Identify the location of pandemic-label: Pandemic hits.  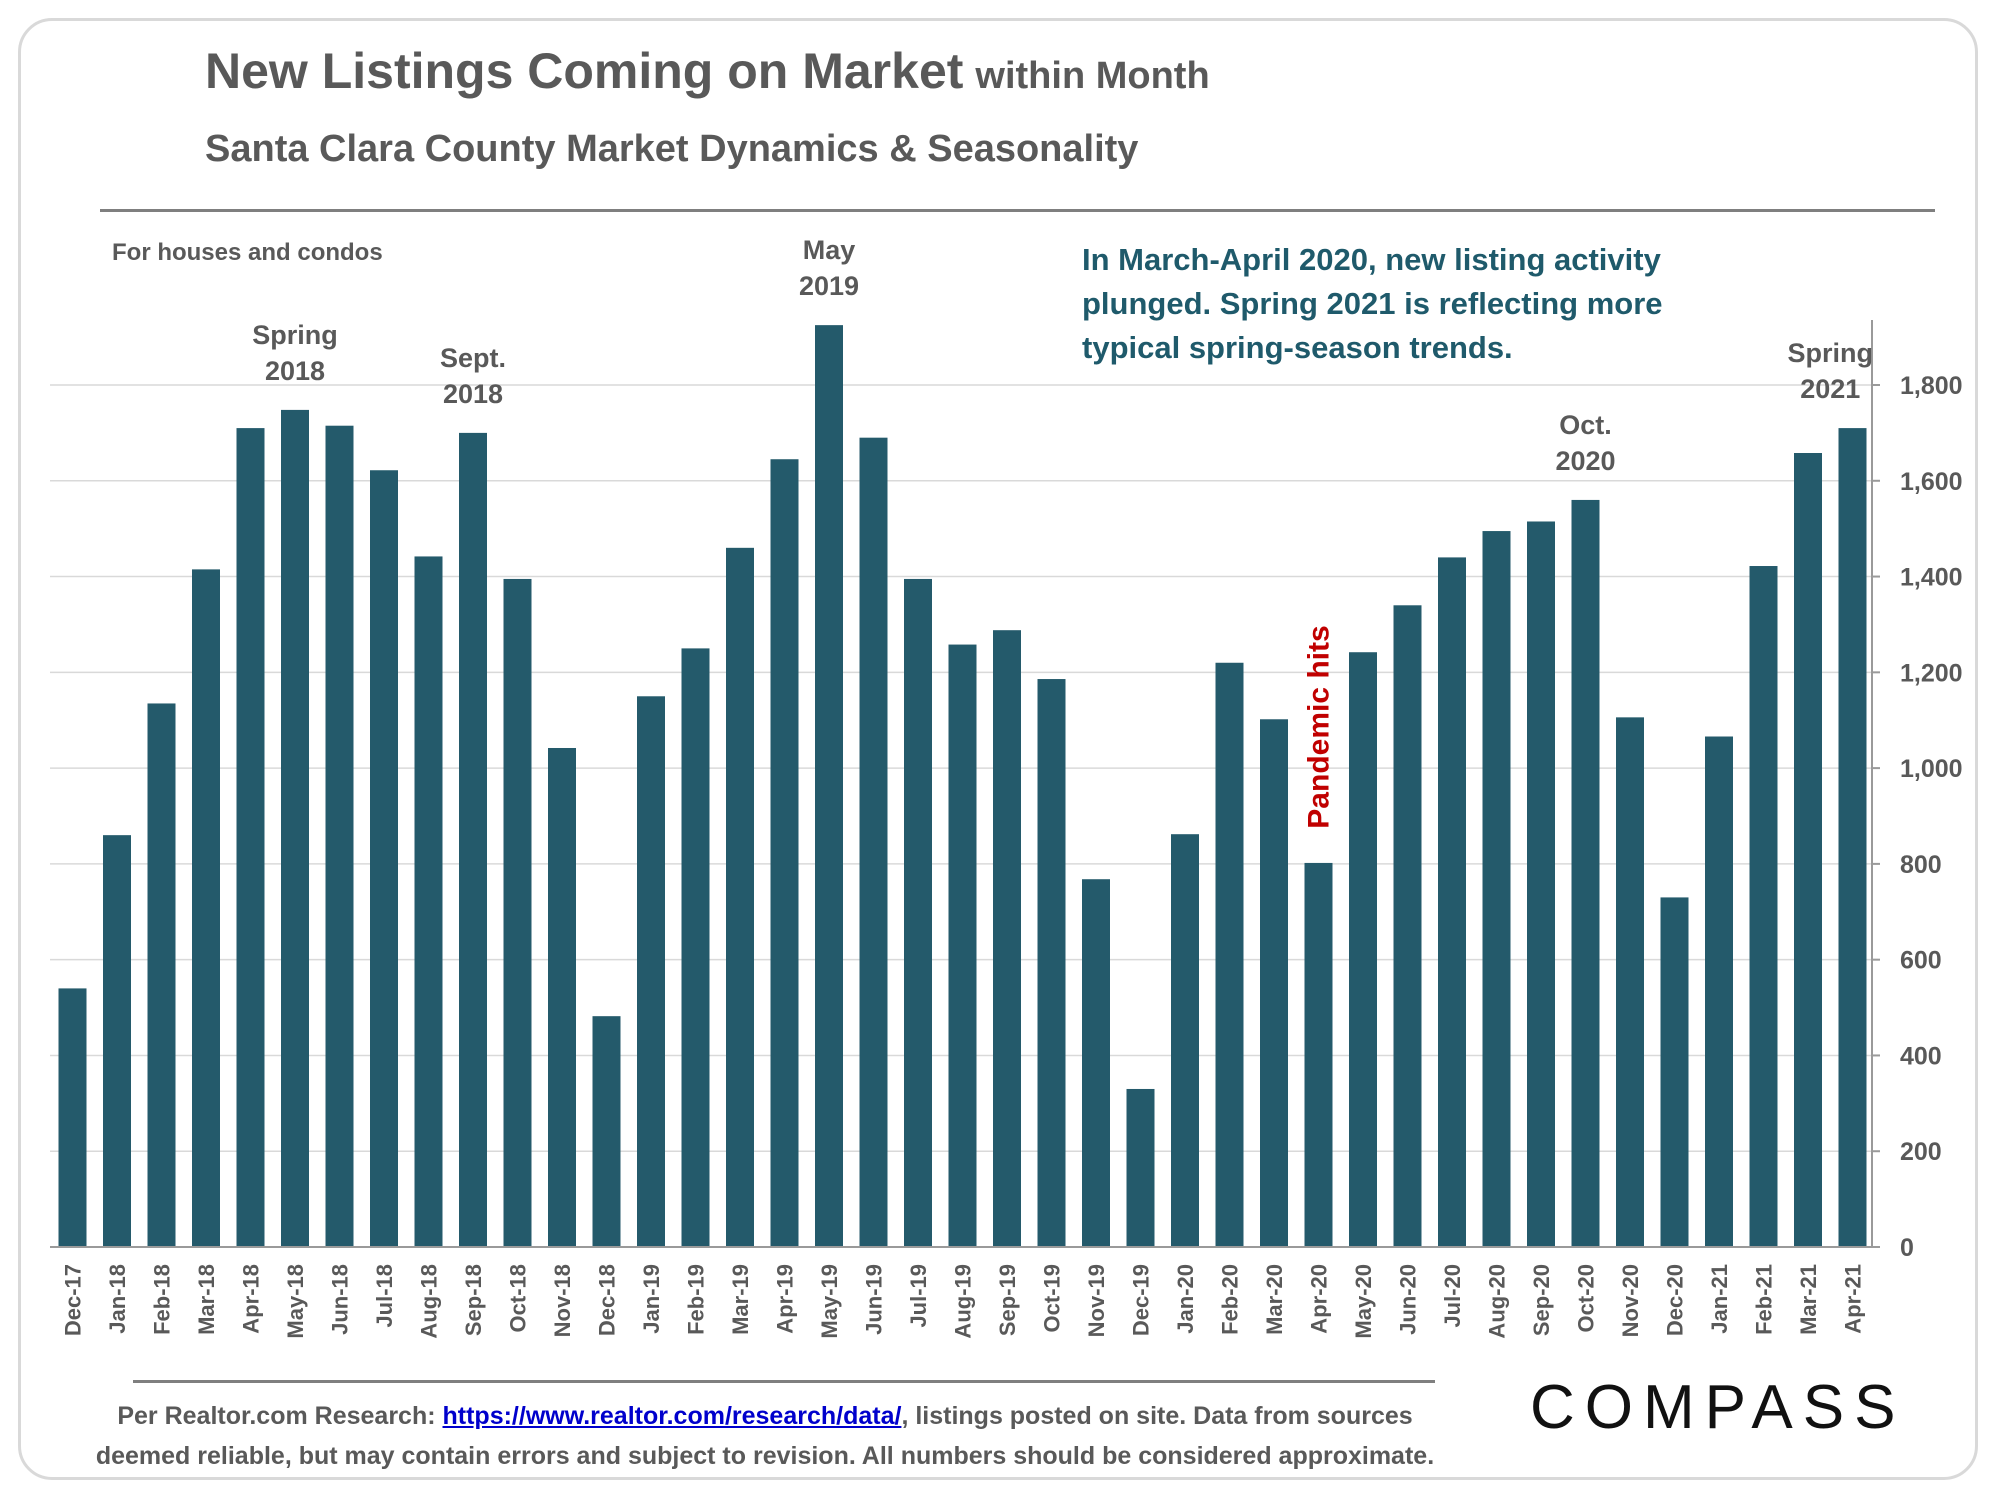
(1319, 726).